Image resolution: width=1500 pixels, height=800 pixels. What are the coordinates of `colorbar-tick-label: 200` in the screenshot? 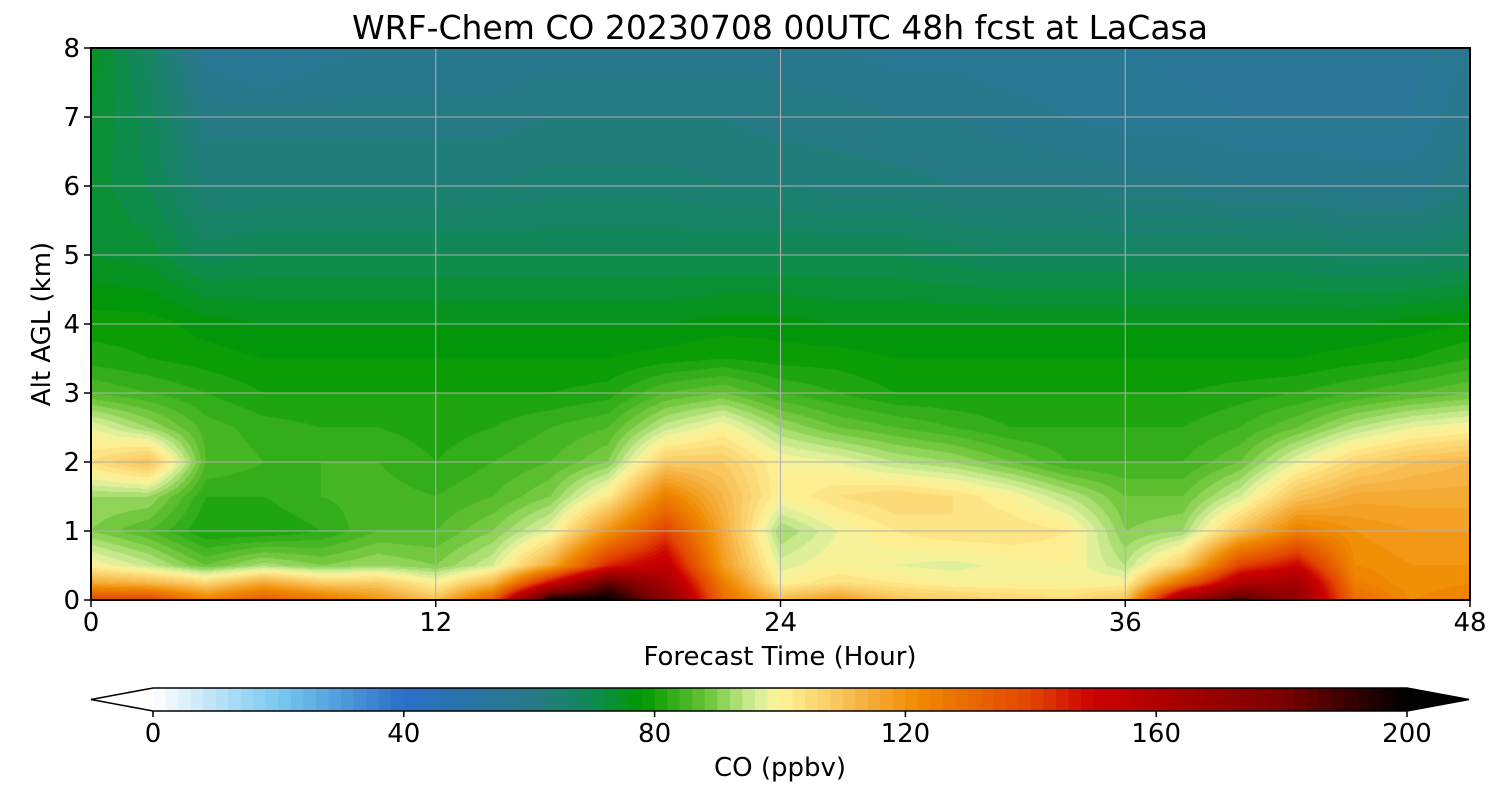 It's located at (1407, 734).